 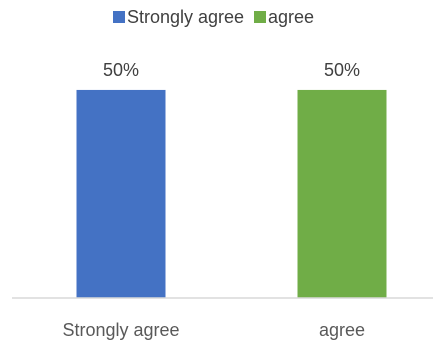 I want to click on x-tick-labels: Strongly agree agree, so click(x=213, y=330).